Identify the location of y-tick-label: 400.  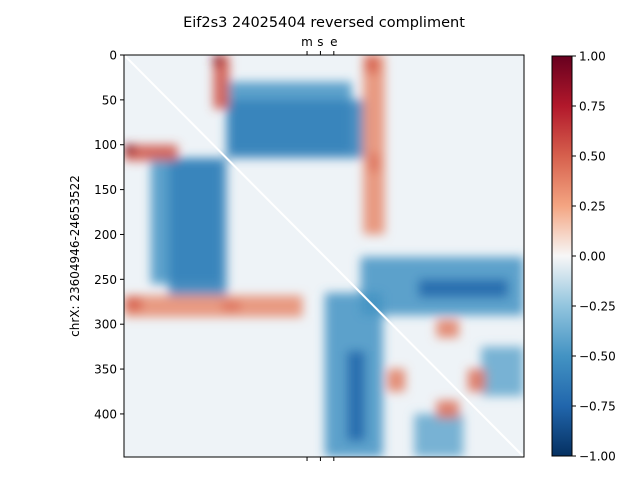
(105, 414).